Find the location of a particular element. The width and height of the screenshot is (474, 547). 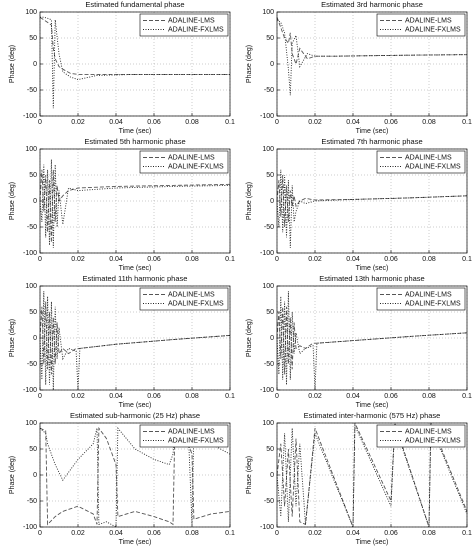

chart-title: Estimated fundamental phase is located at coordinates (134, 4).